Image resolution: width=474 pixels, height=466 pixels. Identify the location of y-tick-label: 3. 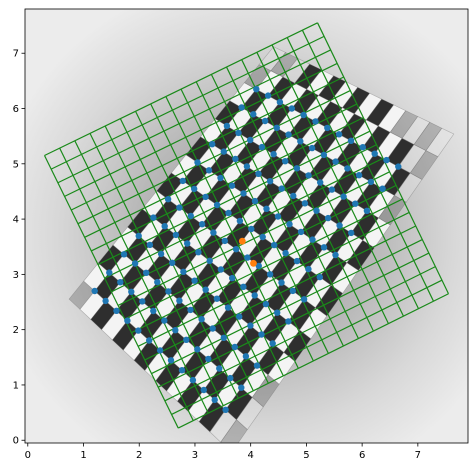
(16, 275).